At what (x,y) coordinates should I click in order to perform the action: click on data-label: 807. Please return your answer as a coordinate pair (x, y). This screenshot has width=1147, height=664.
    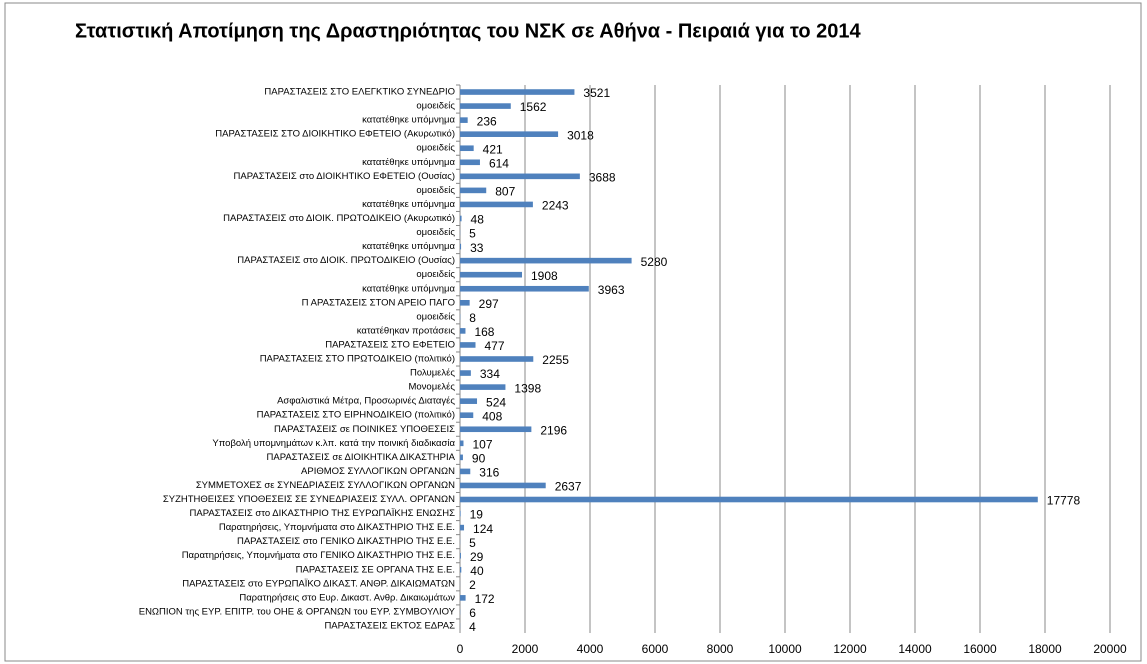
    Looking at the image, I should click on (505, 192).